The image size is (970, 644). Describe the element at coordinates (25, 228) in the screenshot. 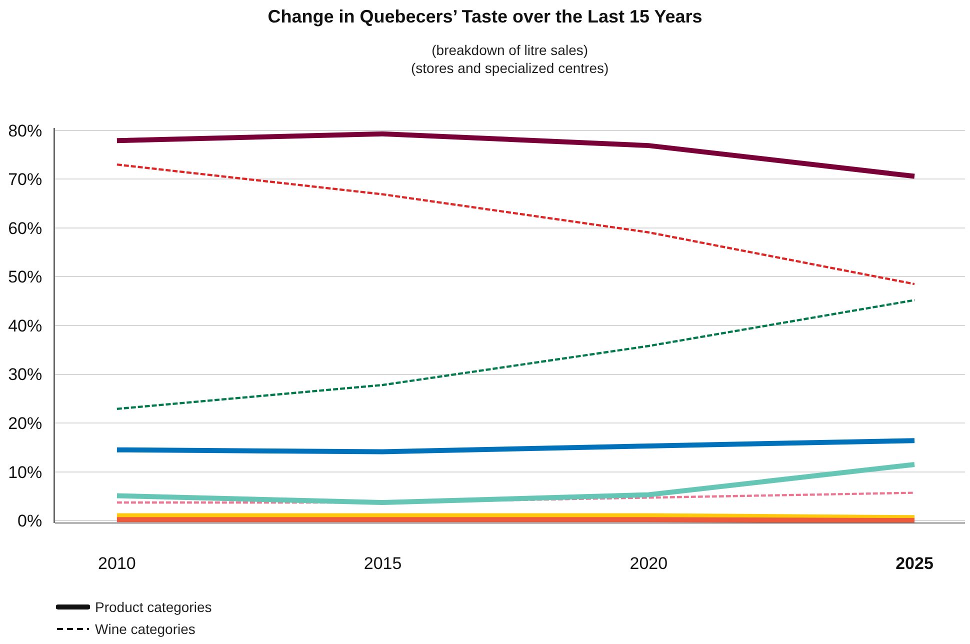

I see `y-tick-label: 60%` at that location.